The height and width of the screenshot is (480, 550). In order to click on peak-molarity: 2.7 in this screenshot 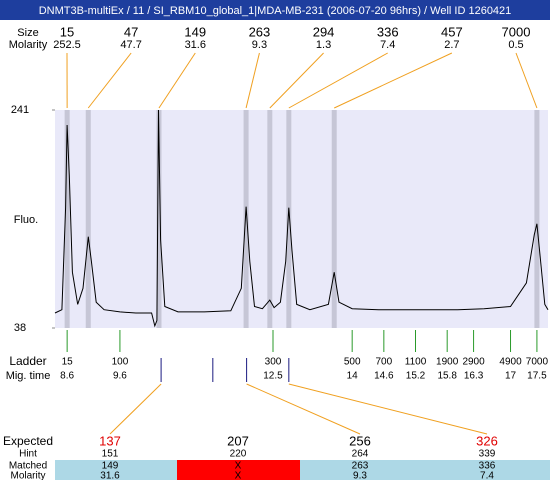, I will do `click(451, 45)`.